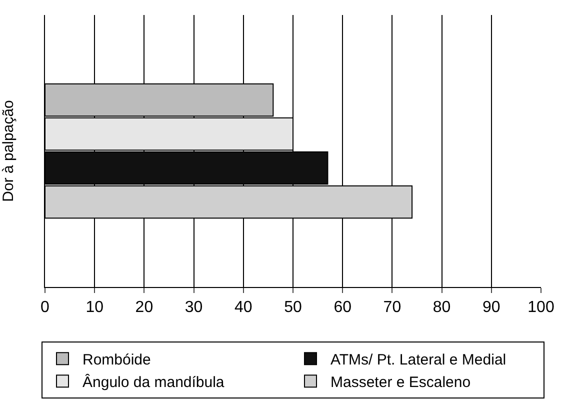 This screenshot has height=410, width=571. Describe the element at coordinates (45, 307) in the screenshot. I see `x-tick-label: 0` at that location.